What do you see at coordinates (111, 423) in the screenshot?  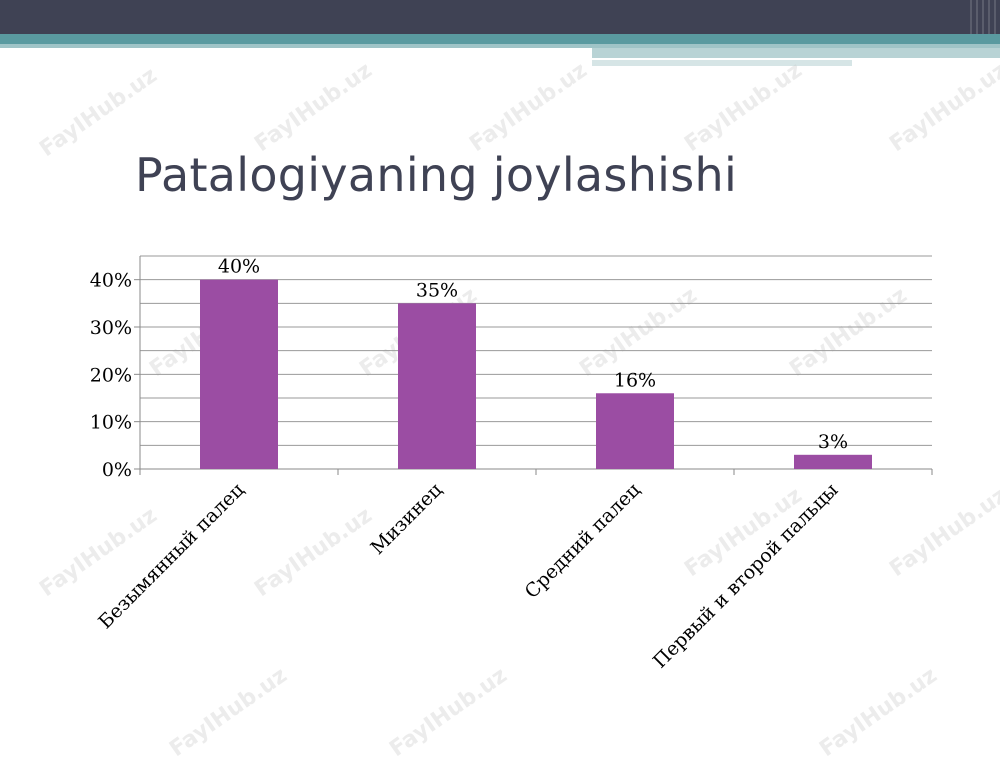 I see `y-tick-label: 10%` at bounding box center [111, 423].